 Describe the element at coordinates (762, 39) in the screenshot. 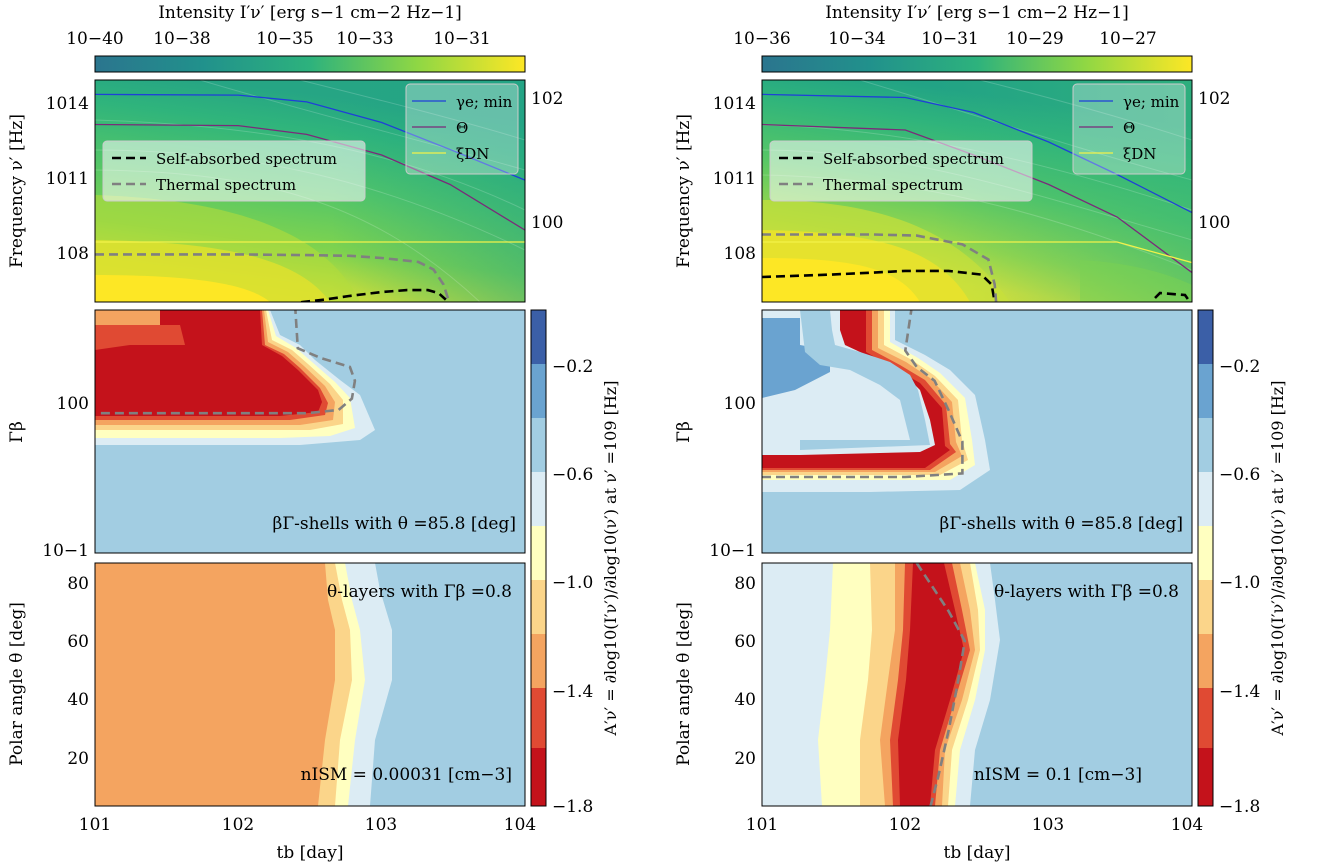

I see `colorbar-tick: 10−36` at that location.